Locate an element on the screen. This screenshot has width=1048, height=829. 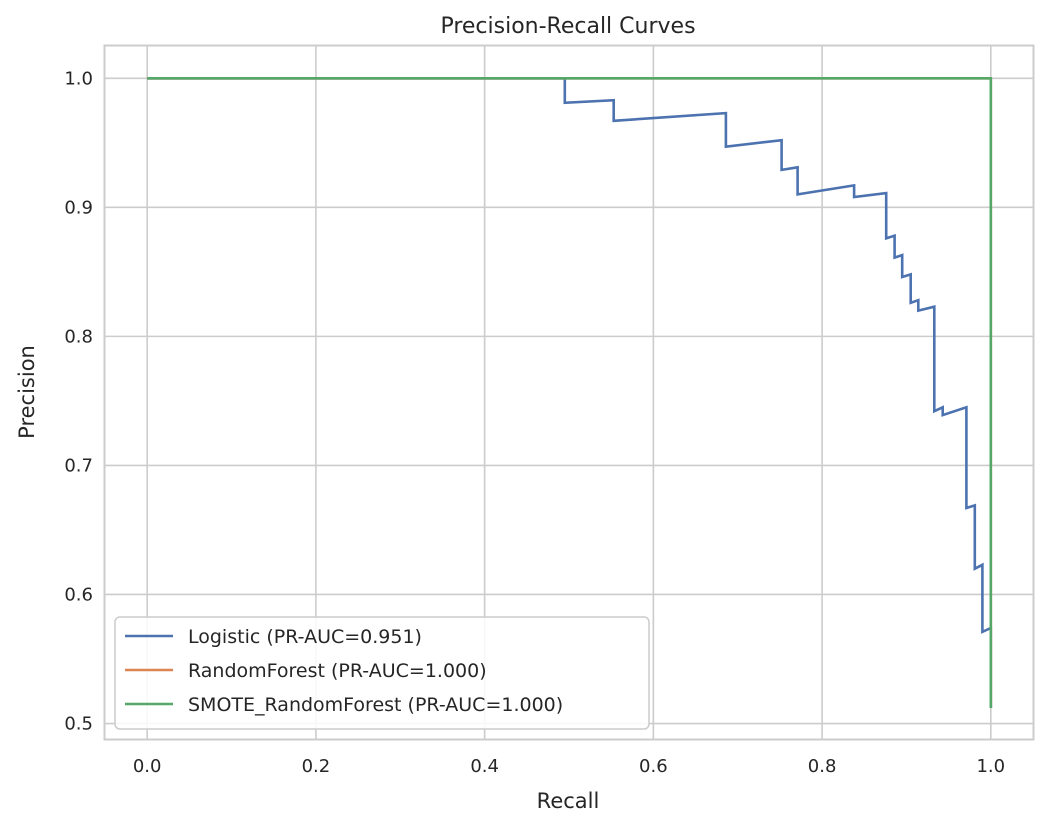
x-tick-label: 0.2 is located at coordinates (316, 766).